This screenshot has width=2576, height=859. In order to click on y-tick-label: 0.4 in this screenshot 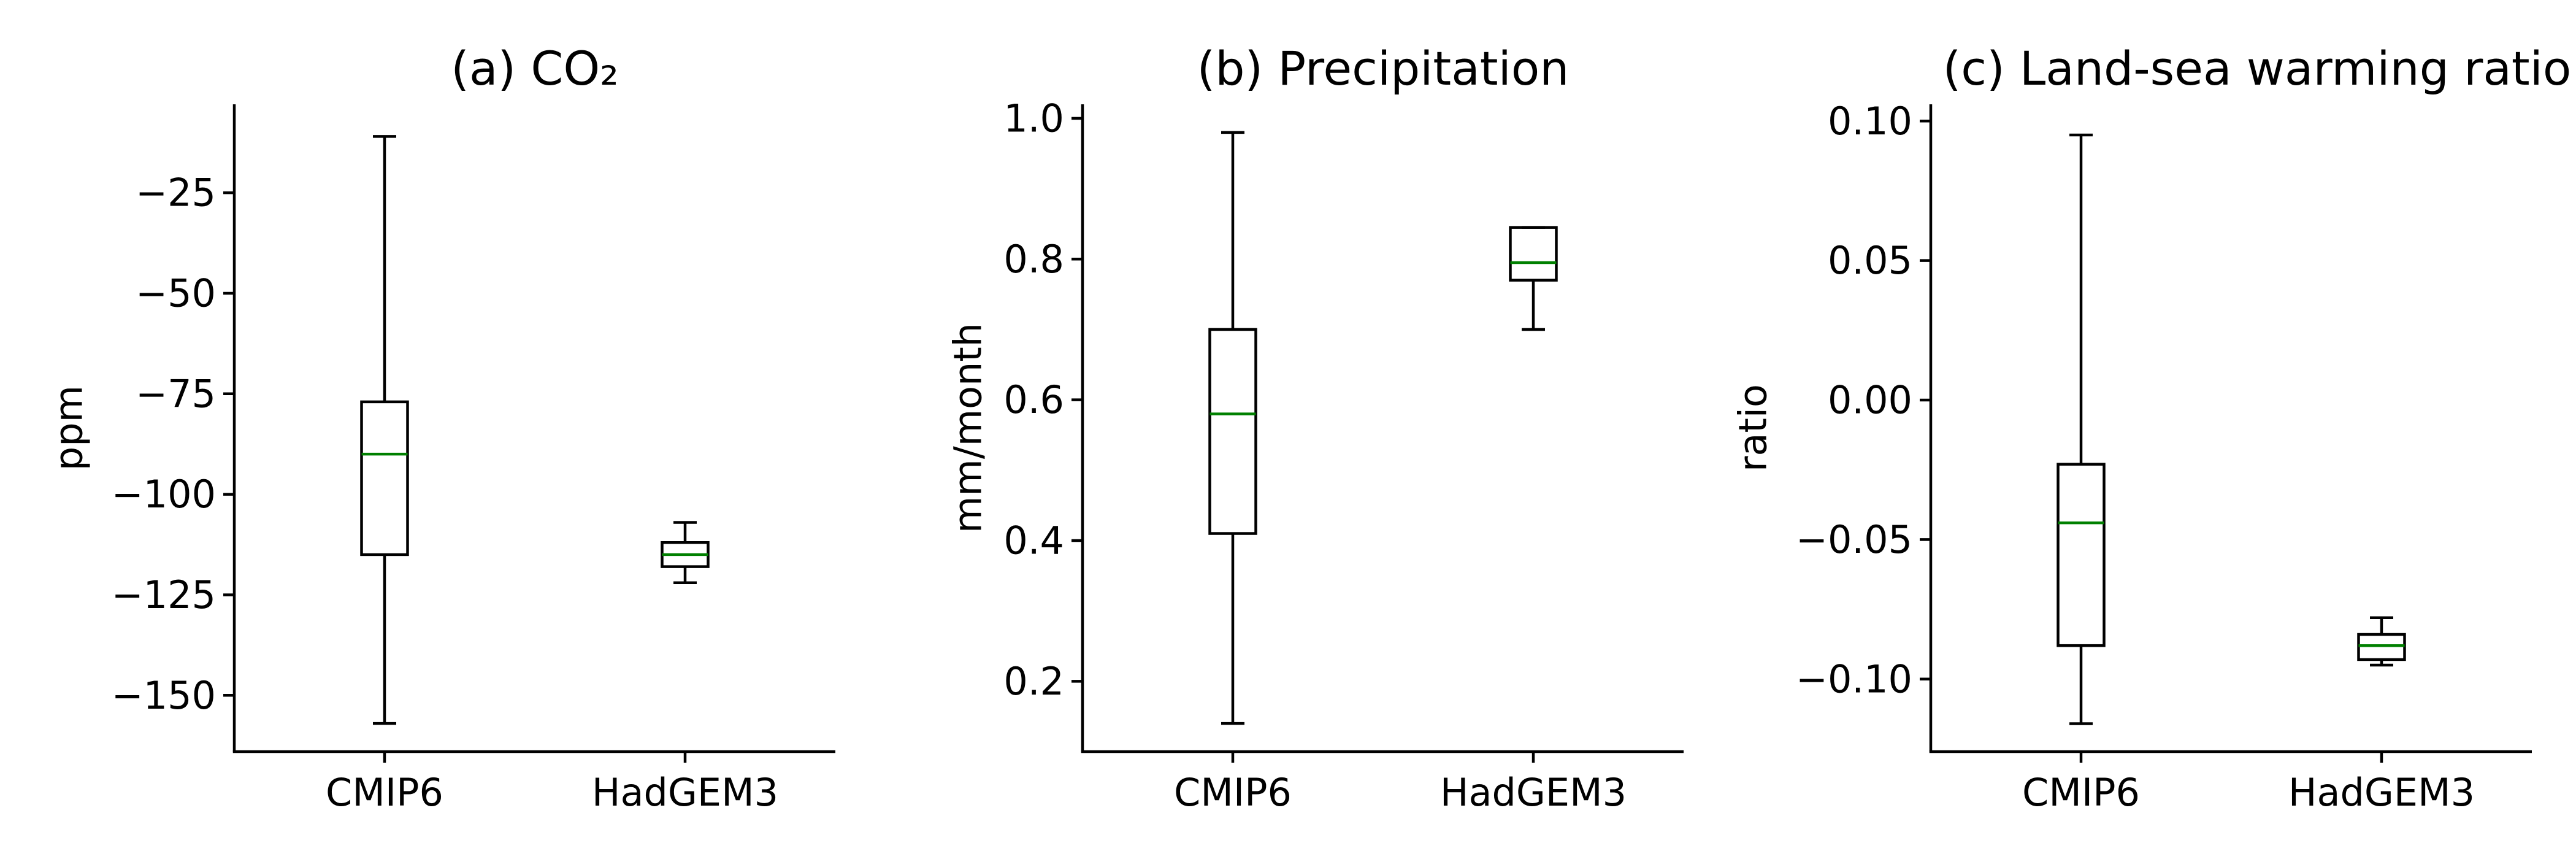, I will do `click(1033, 540)`.